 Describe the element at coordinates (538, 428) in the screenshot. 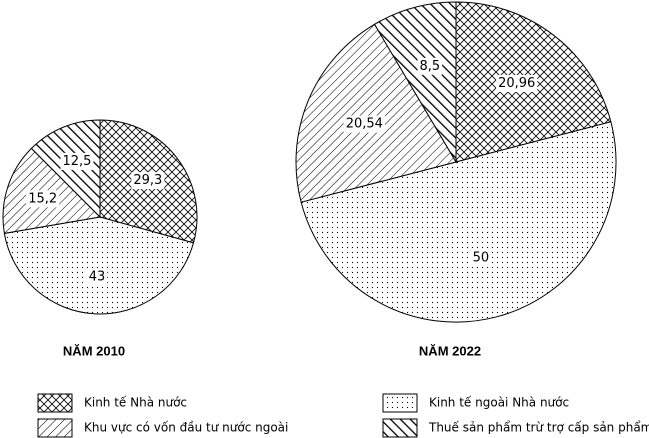

I see `legend-label: Thuế sản phẩm trừ trợ cấp sản phẩm` at that location.